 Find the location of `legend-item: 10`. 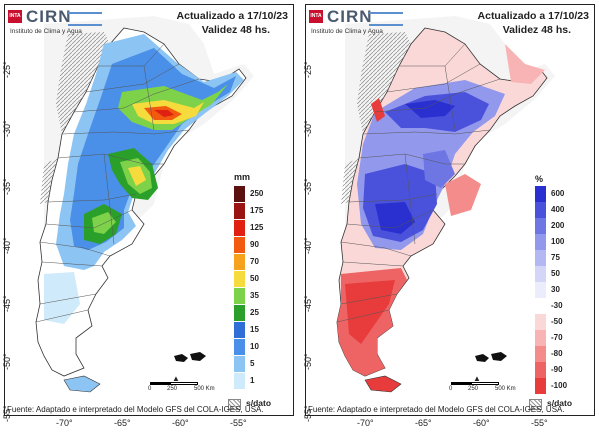

legend-item: 10 is located at coordinates (260, 347).